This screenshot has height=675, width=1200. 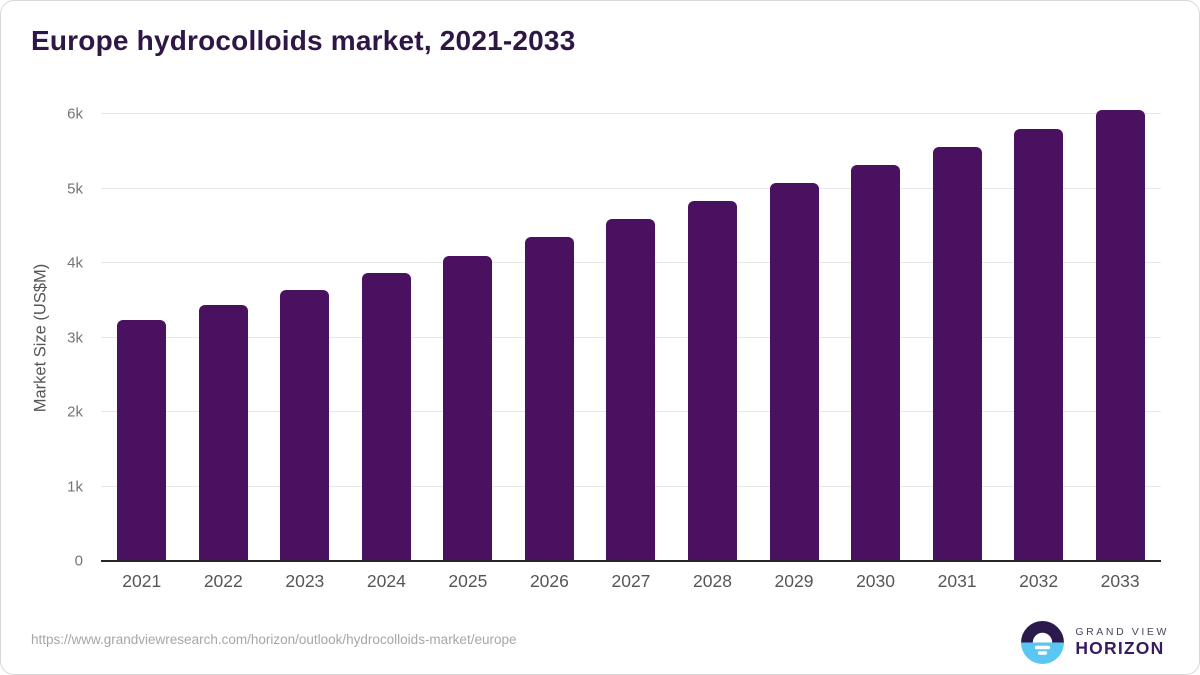 I want to click on bar-slot-2032, so click(x=1039, y=337).